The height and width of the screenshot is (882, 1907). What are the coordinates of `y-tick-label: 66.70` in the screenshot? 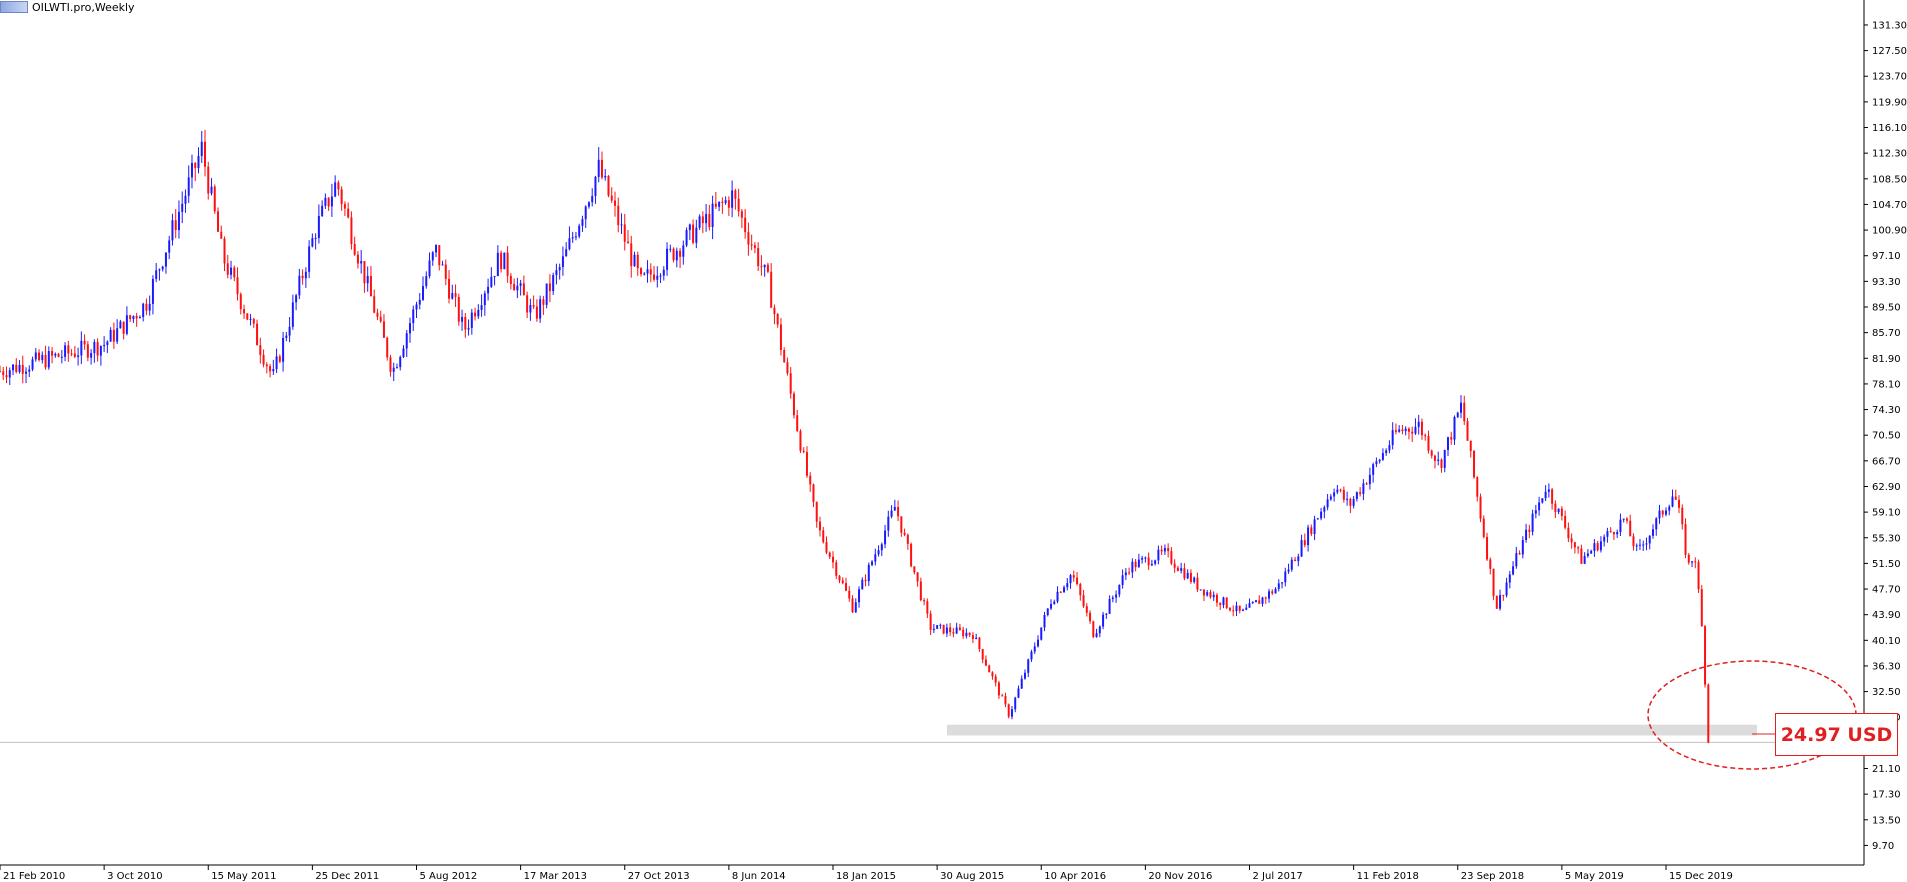 It's located at (1886, 461).